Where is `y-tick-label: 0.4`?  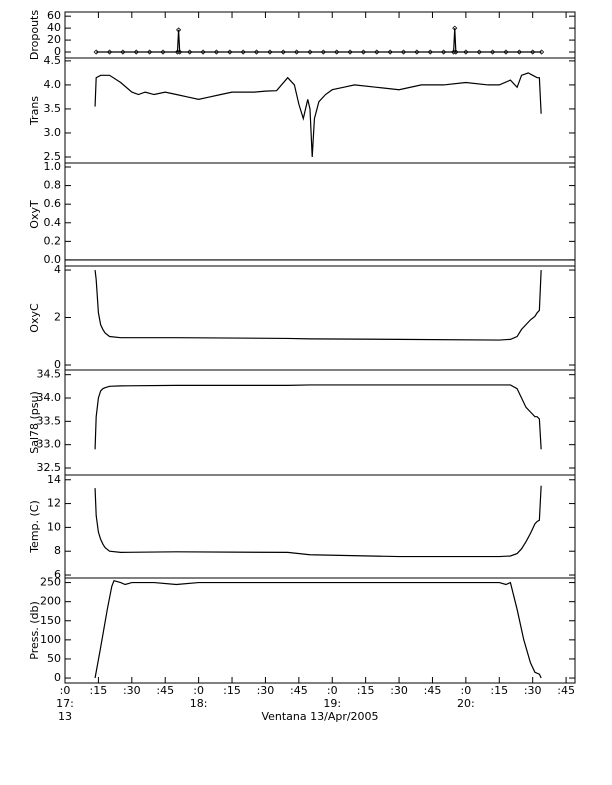 y-tick-label: 0.4 is located at coordinates (53, 222).